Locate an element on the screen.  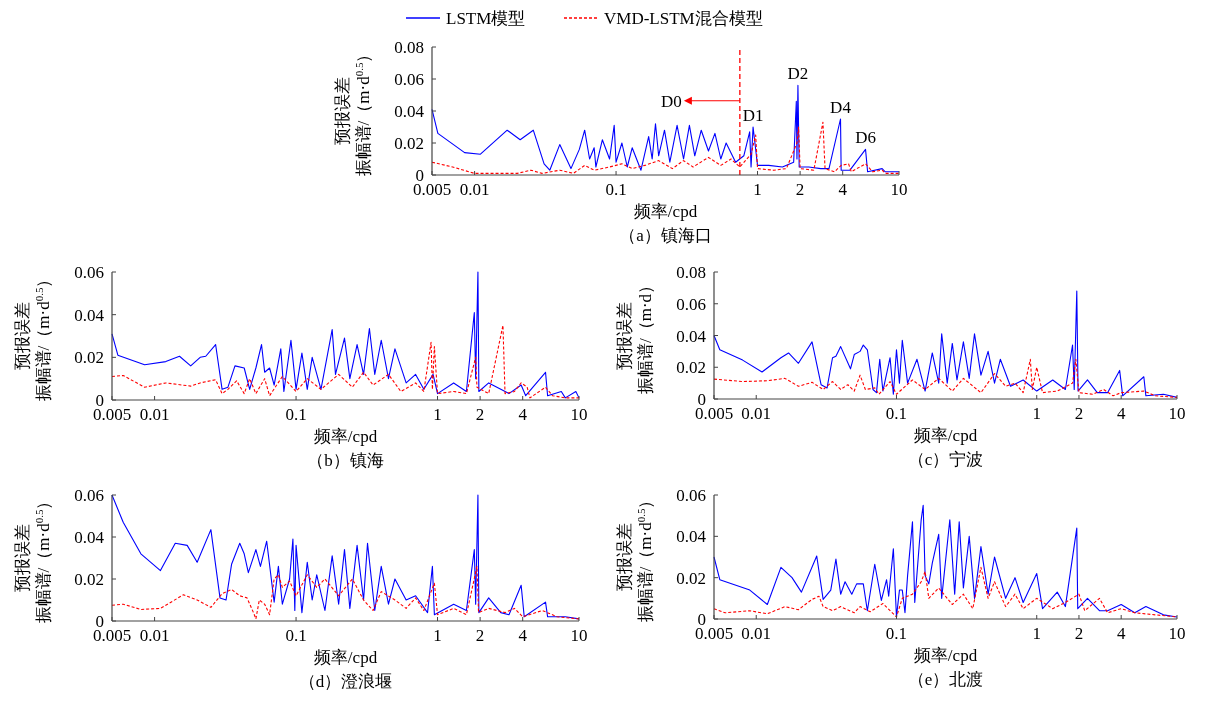
y-axis-title: 预报误差振幅谱/（m·d） is located at coordinates (635, 335).